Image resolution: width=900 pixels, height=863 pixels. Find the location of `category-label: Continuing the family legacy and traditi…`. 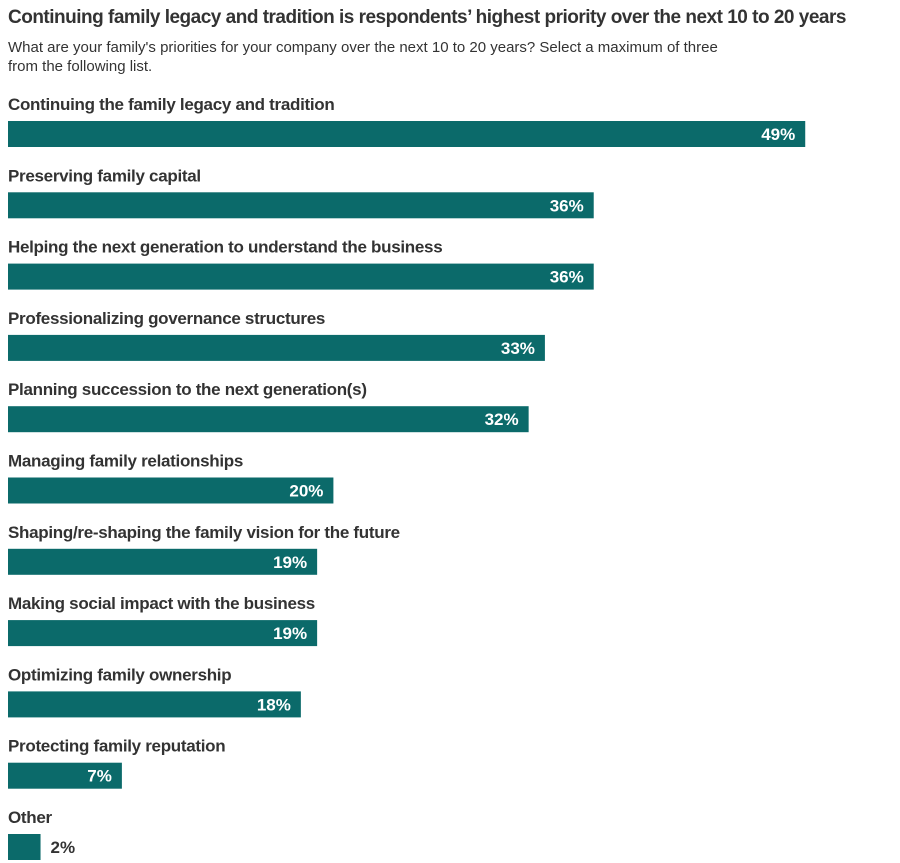

category-label: Continuing the family legacy and traditi… is located at coordinates (171, 104).